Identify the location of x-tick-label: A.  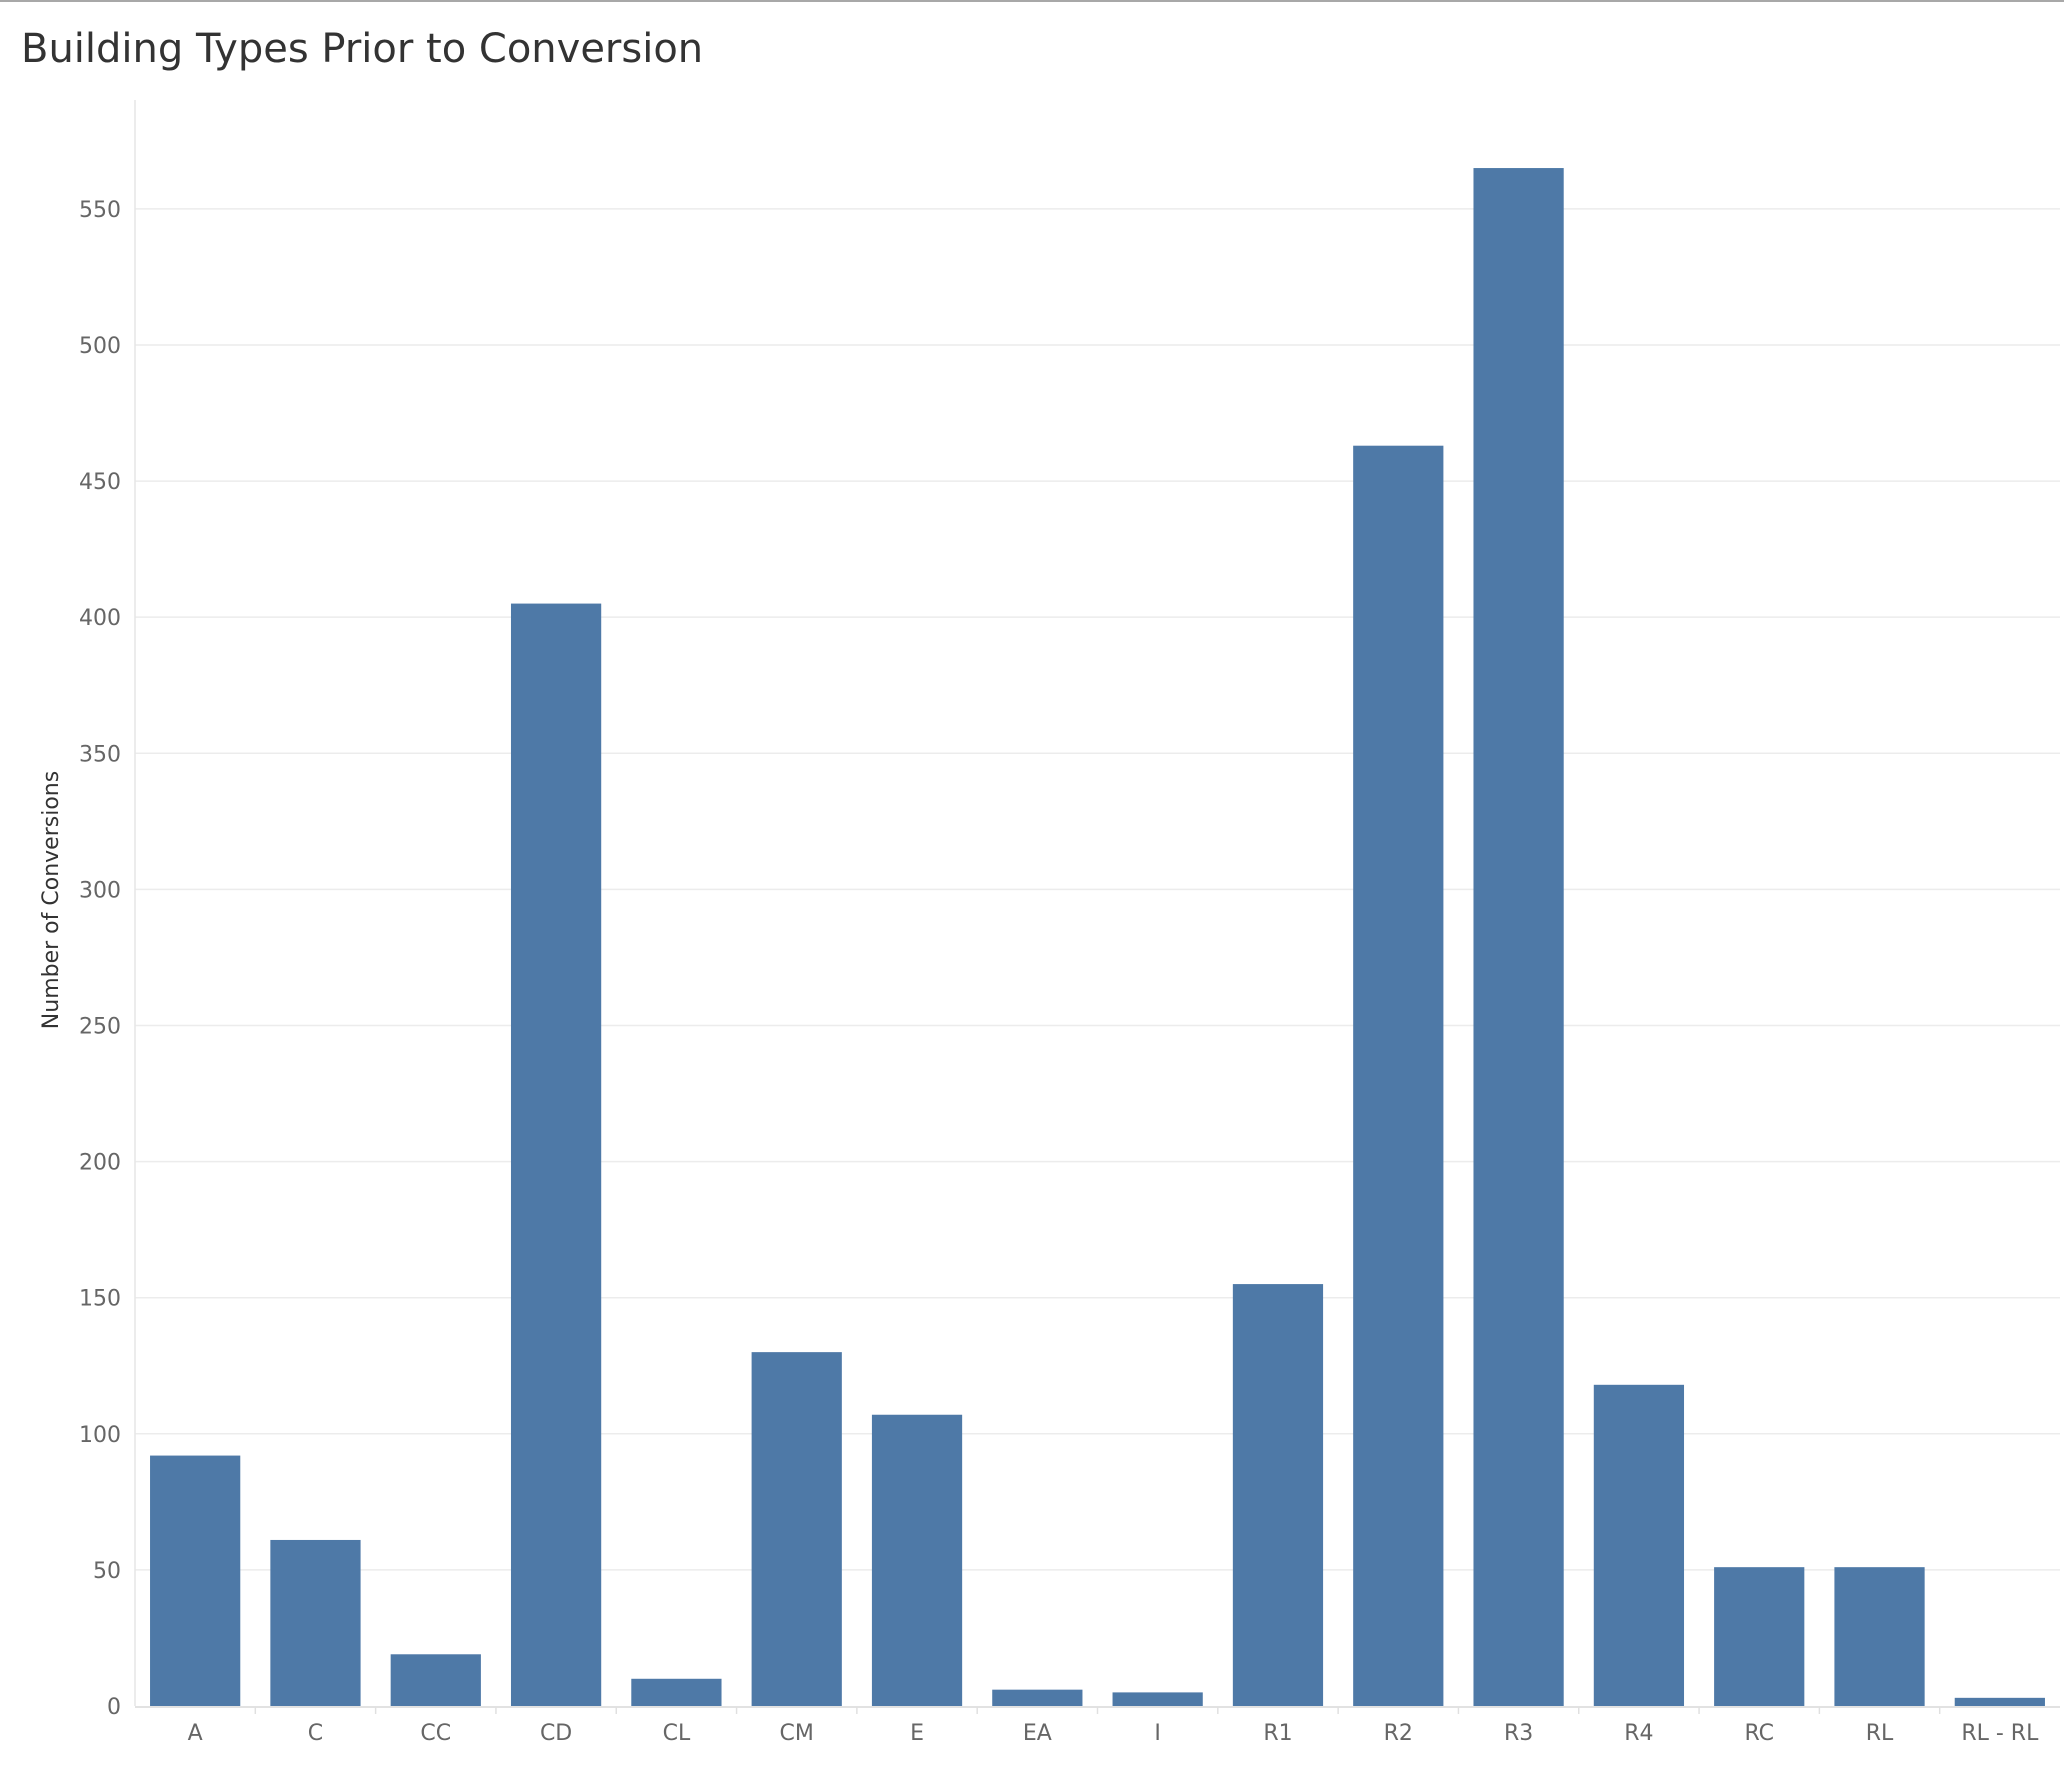
(195, 1733).